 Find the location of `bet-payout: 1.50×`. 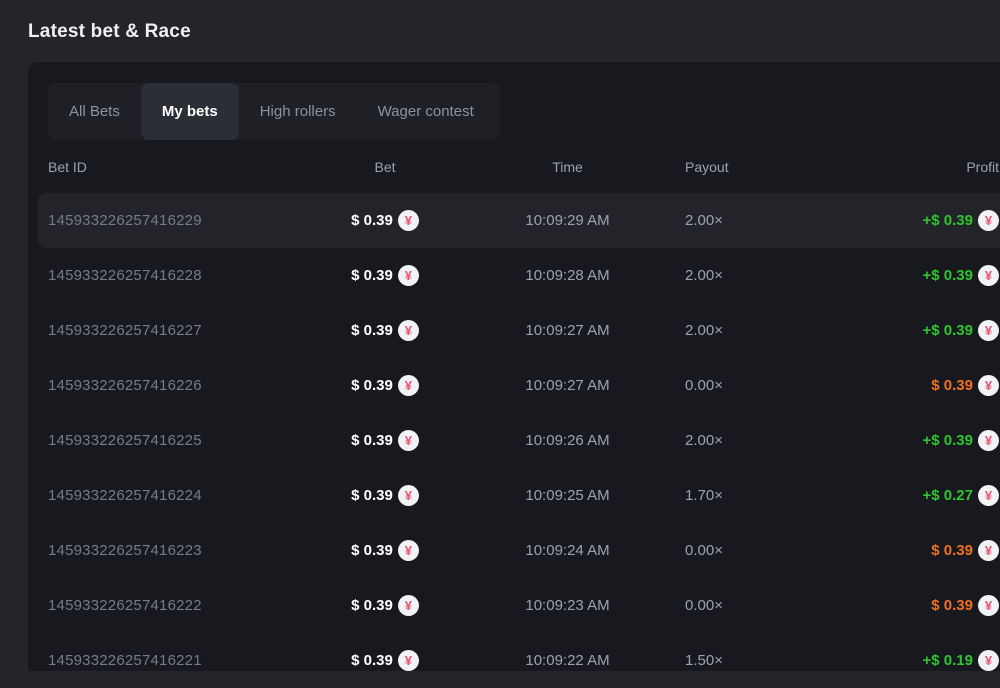

bet-payout: 1.50× is located at coordinates (704, 660).